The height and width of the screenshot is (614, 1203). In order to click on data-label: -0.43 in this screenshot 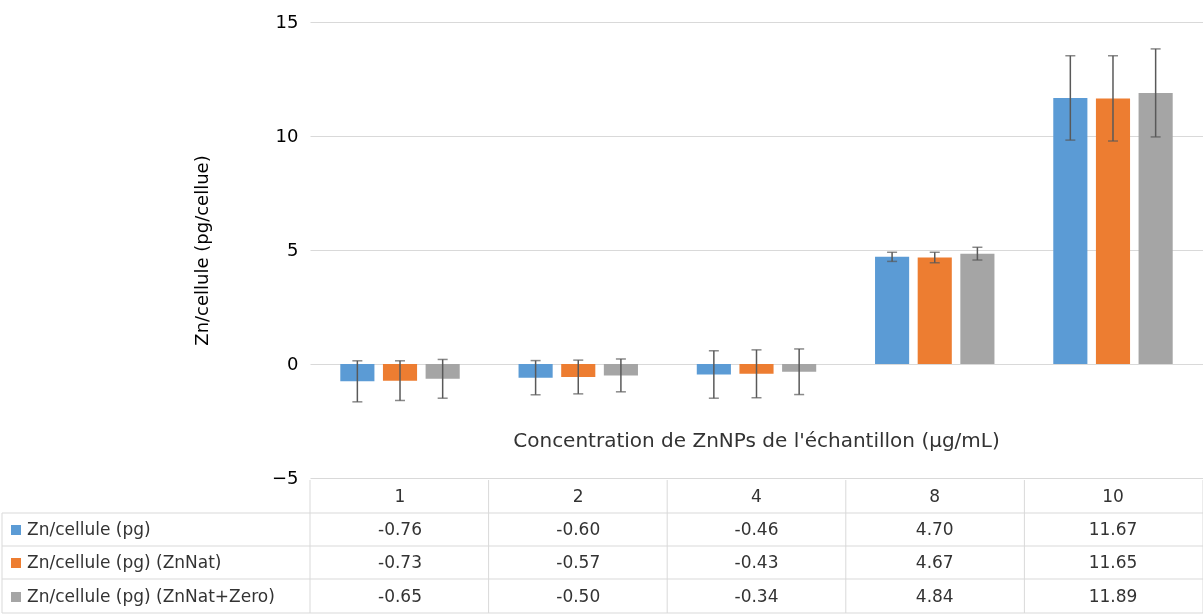, I will do `click(756, 562)`.